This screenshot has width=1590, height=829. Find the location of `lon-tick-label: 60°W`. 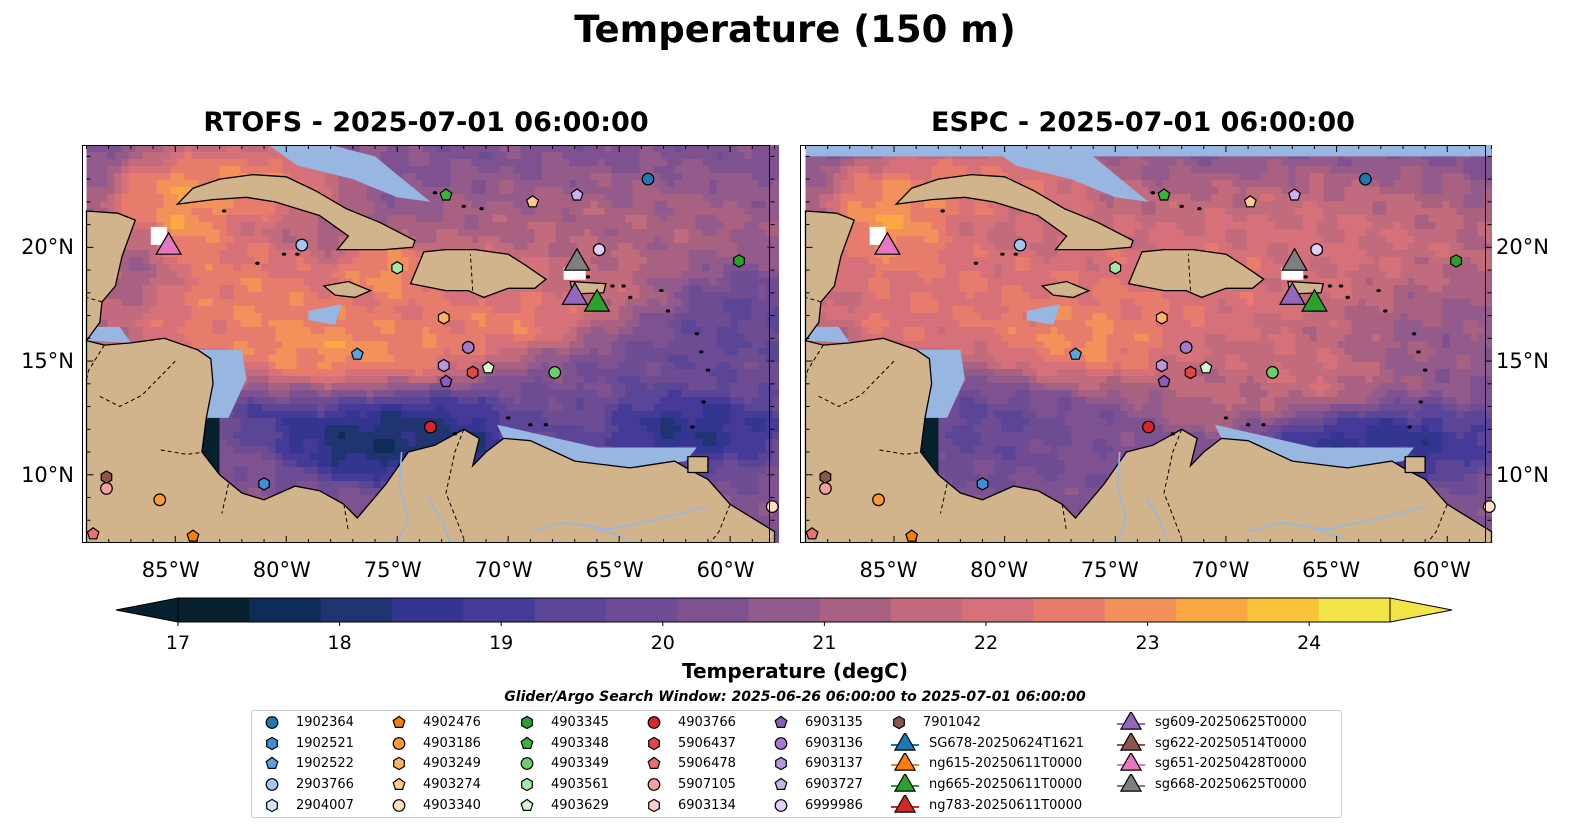

lon-tick-label: 60°W is located at coordinates (1441, 570).